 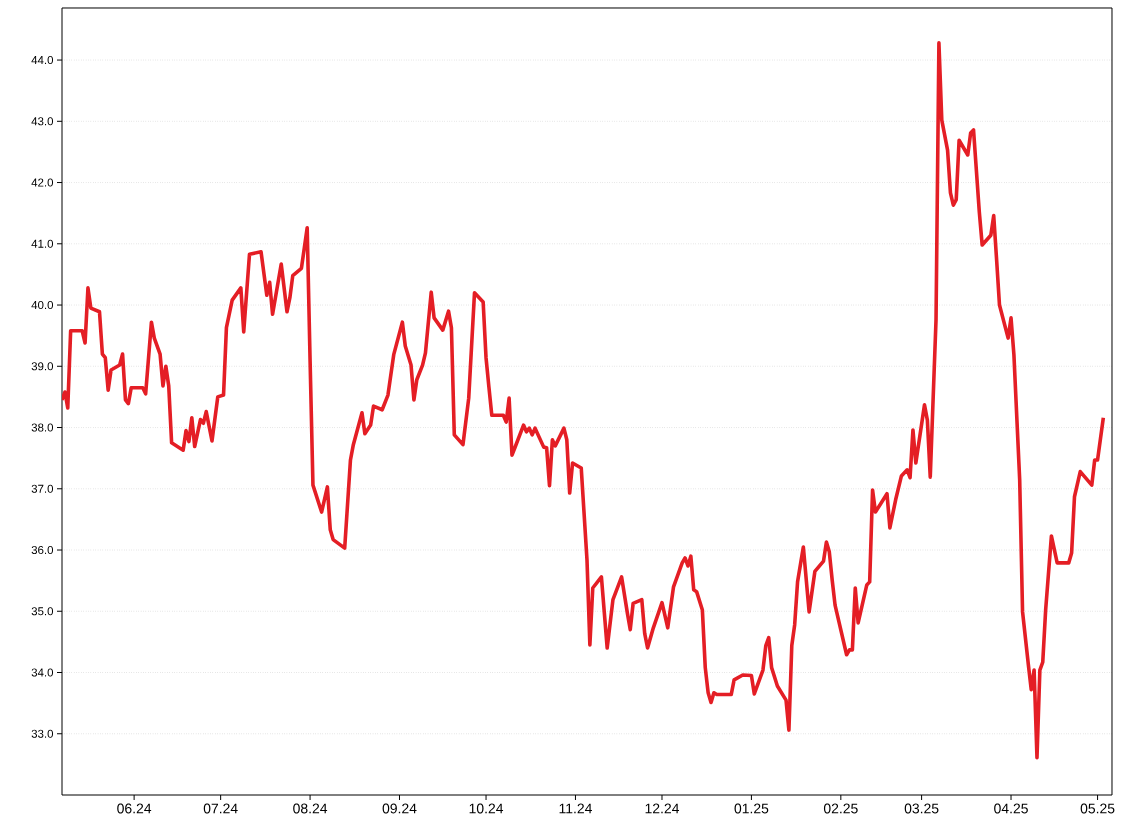 What do you see at coordinates (751, 808) in the screenshot?
I see `x-tick-label: 01.25` at bounding box center [751, 808].